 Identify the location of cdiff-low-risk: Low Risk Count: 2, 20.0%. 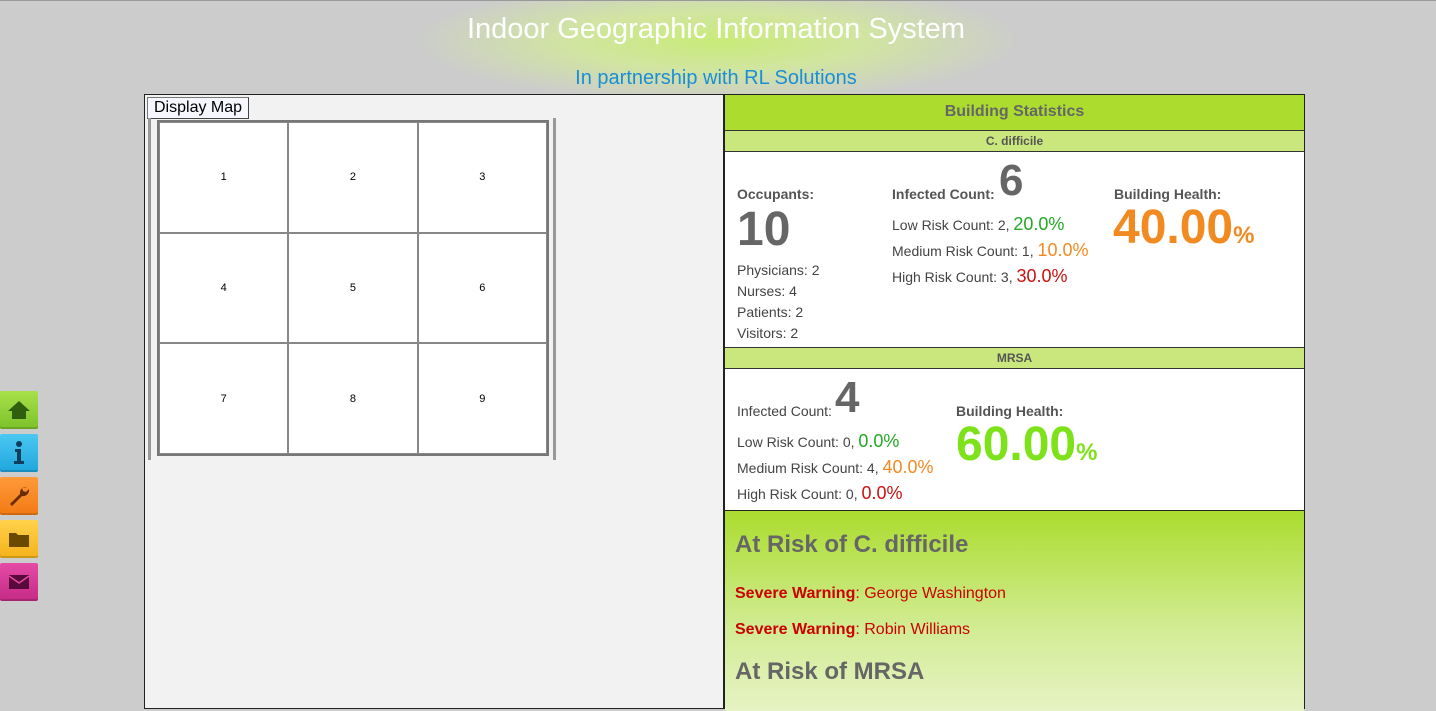
(978, 224).